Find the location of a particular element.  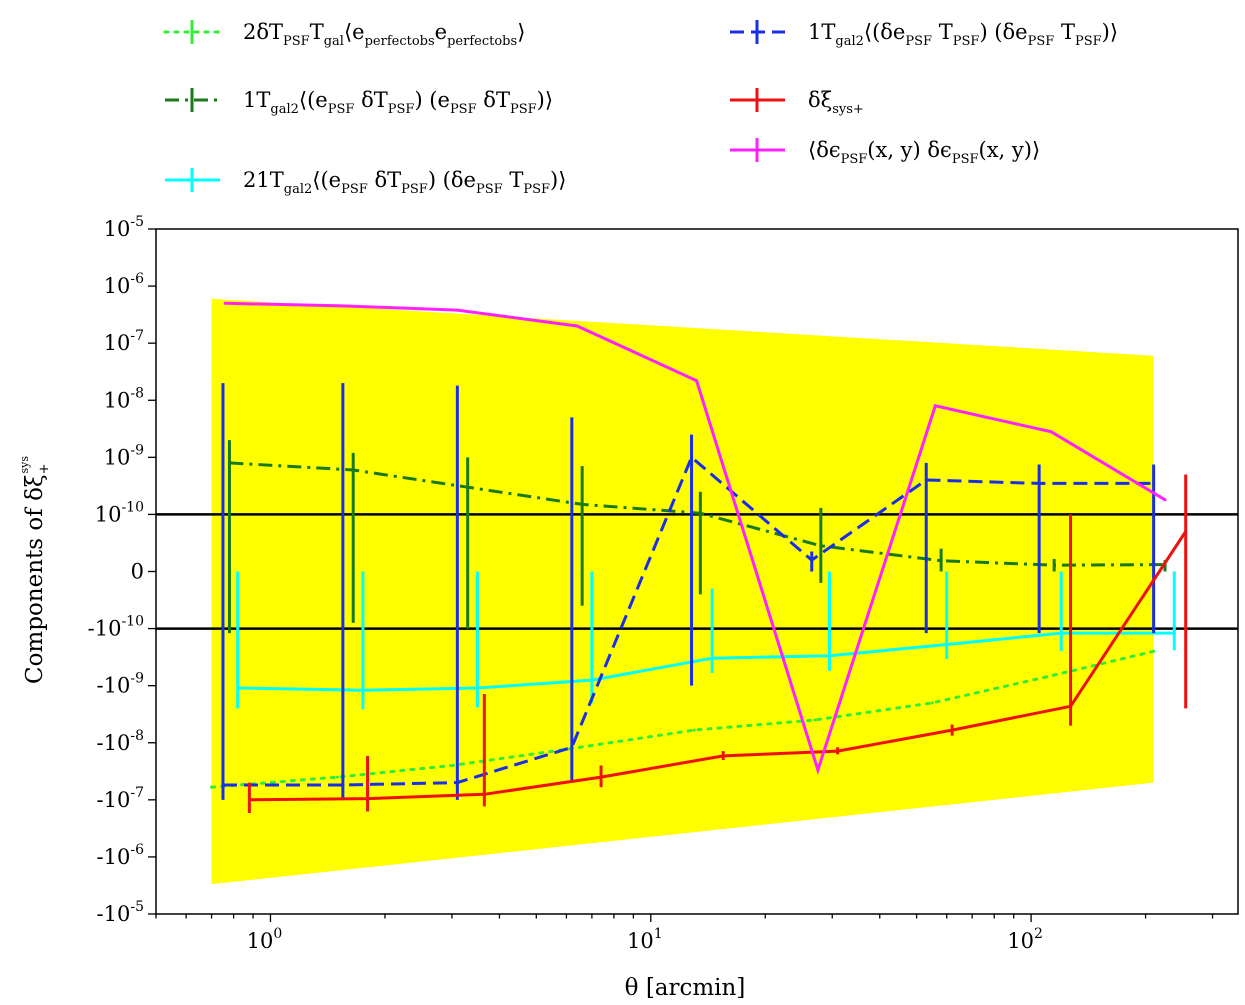

legend-entry-5: ⟨δϵPSF(x, y) δϵPSF(x, y)⟩ is located at coordinates (885, 152).